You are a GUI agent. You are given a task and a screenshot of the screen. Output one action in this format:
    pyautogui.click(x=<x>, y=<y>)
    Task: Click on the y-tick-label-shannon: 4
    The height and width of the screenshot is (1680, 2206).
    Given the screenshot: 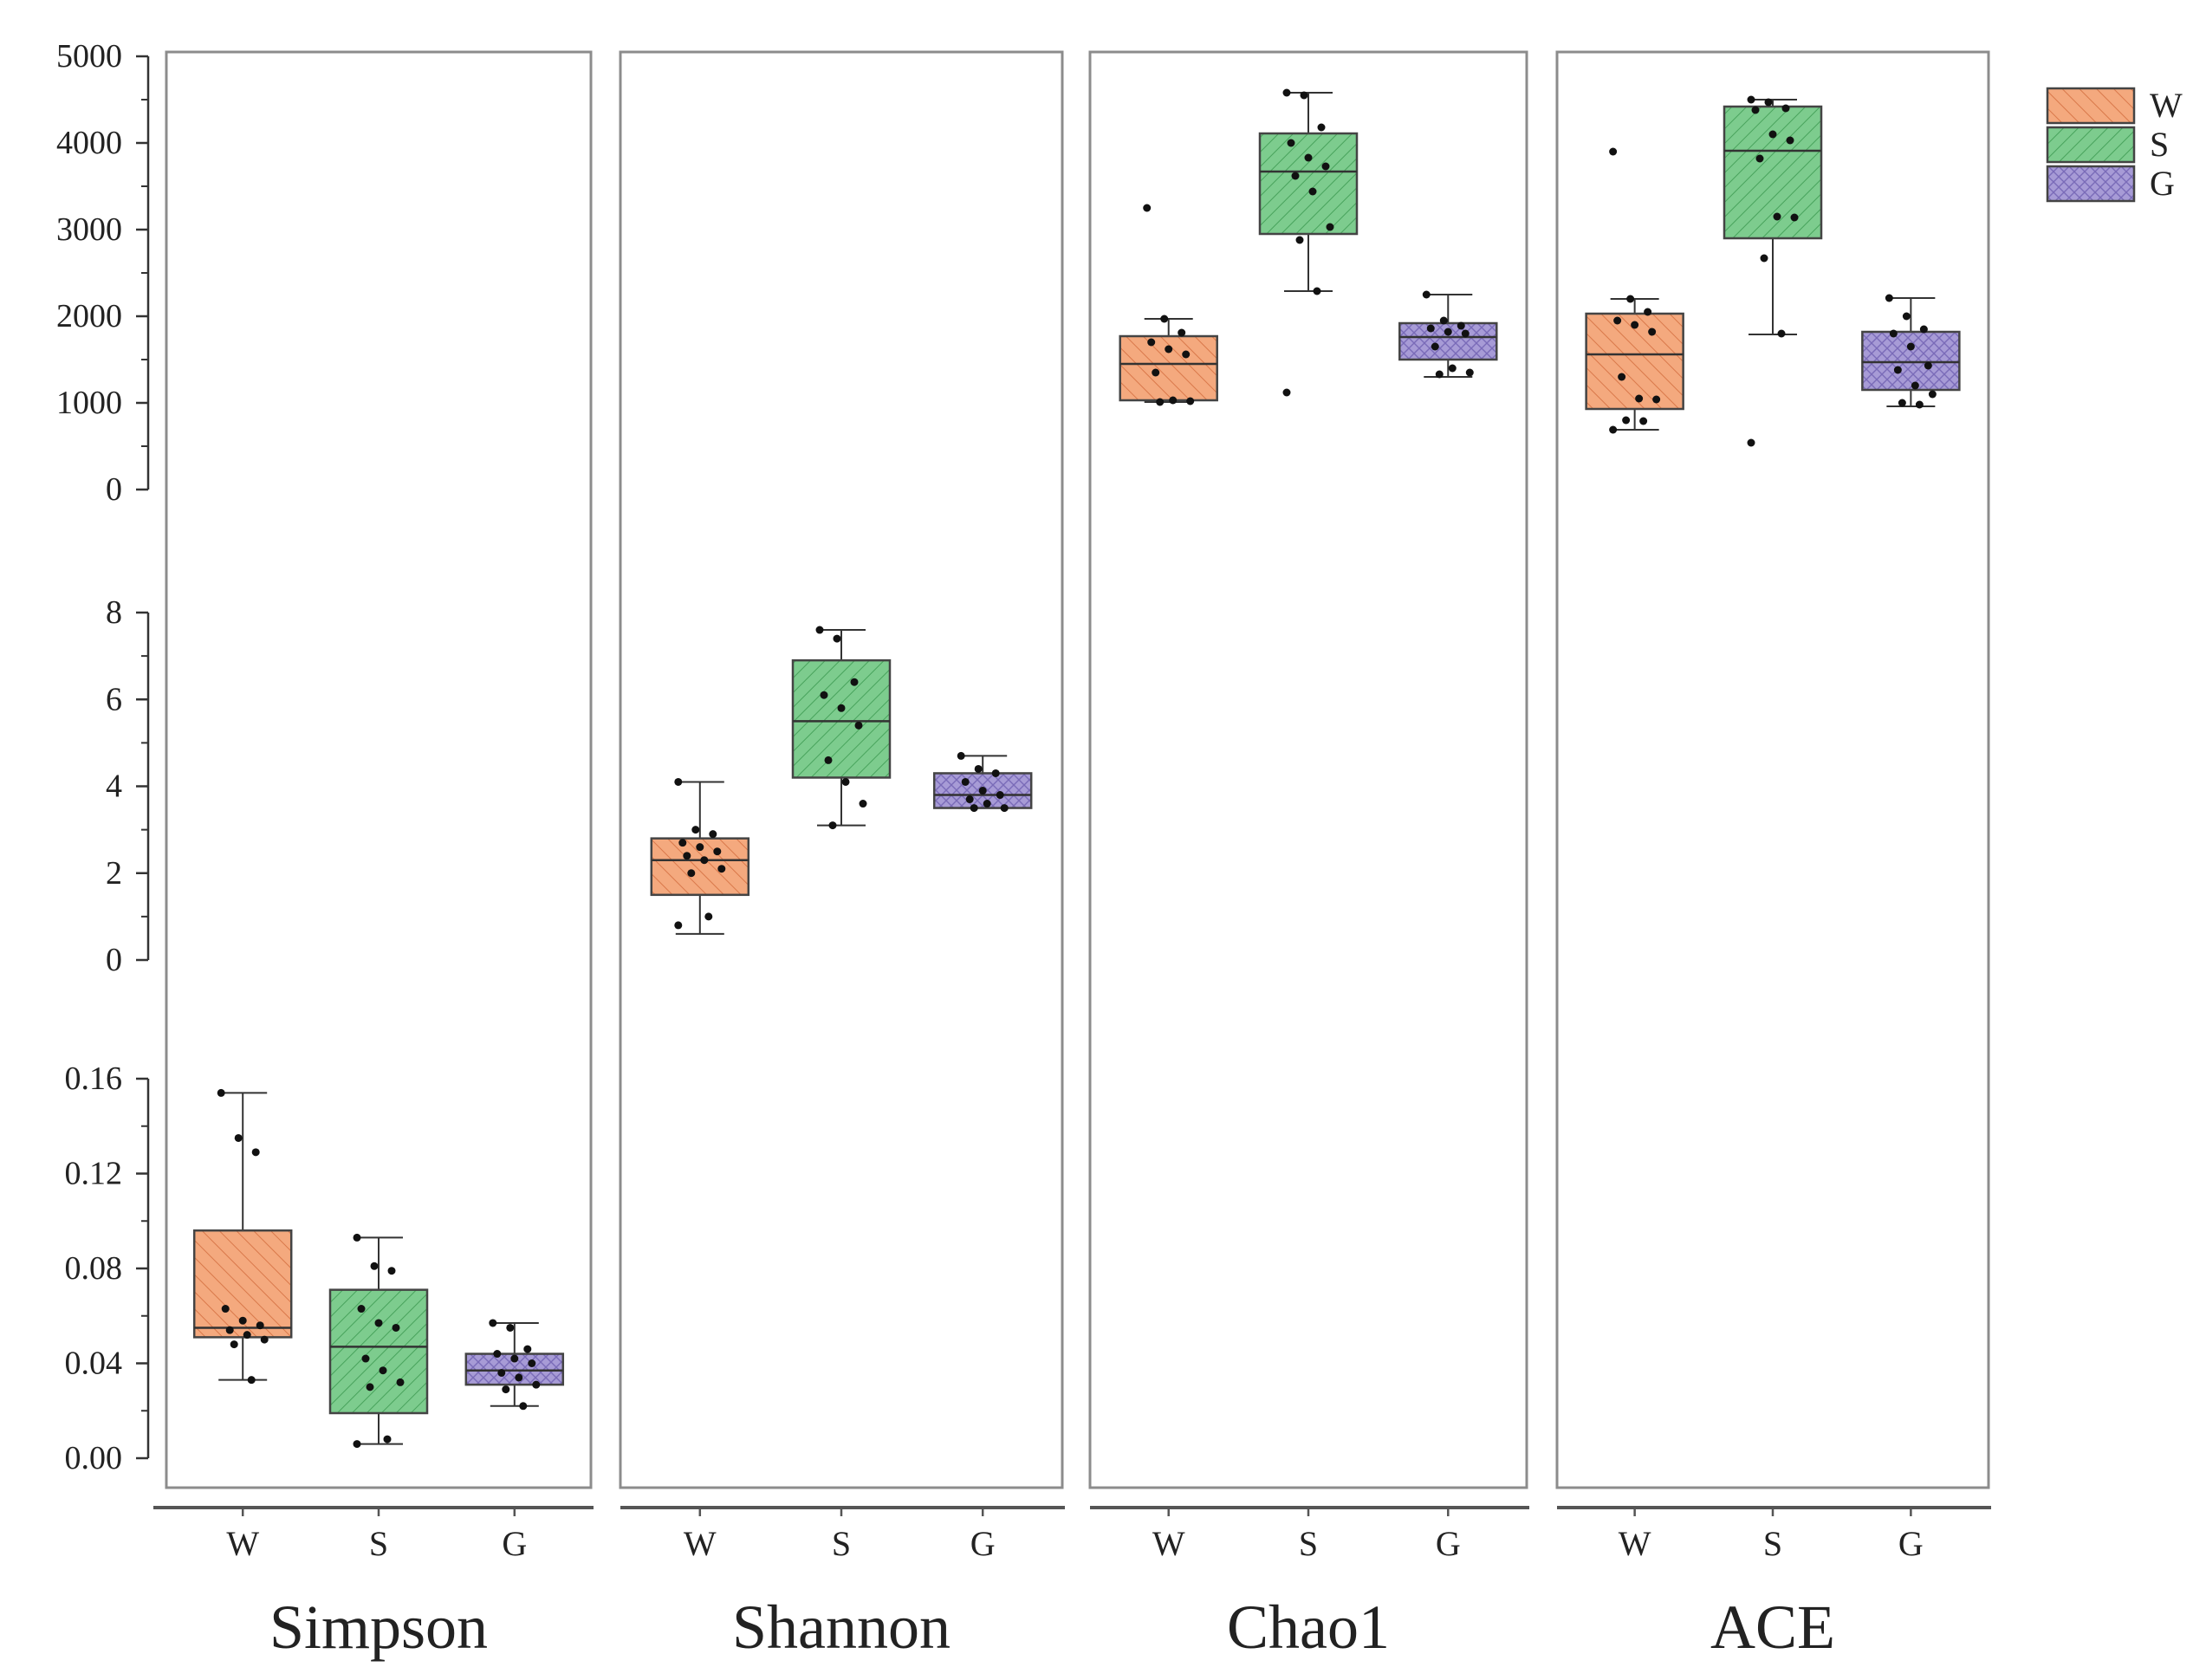 What is the action you would take?
    pyautogui.click(x=114, y=787)
    